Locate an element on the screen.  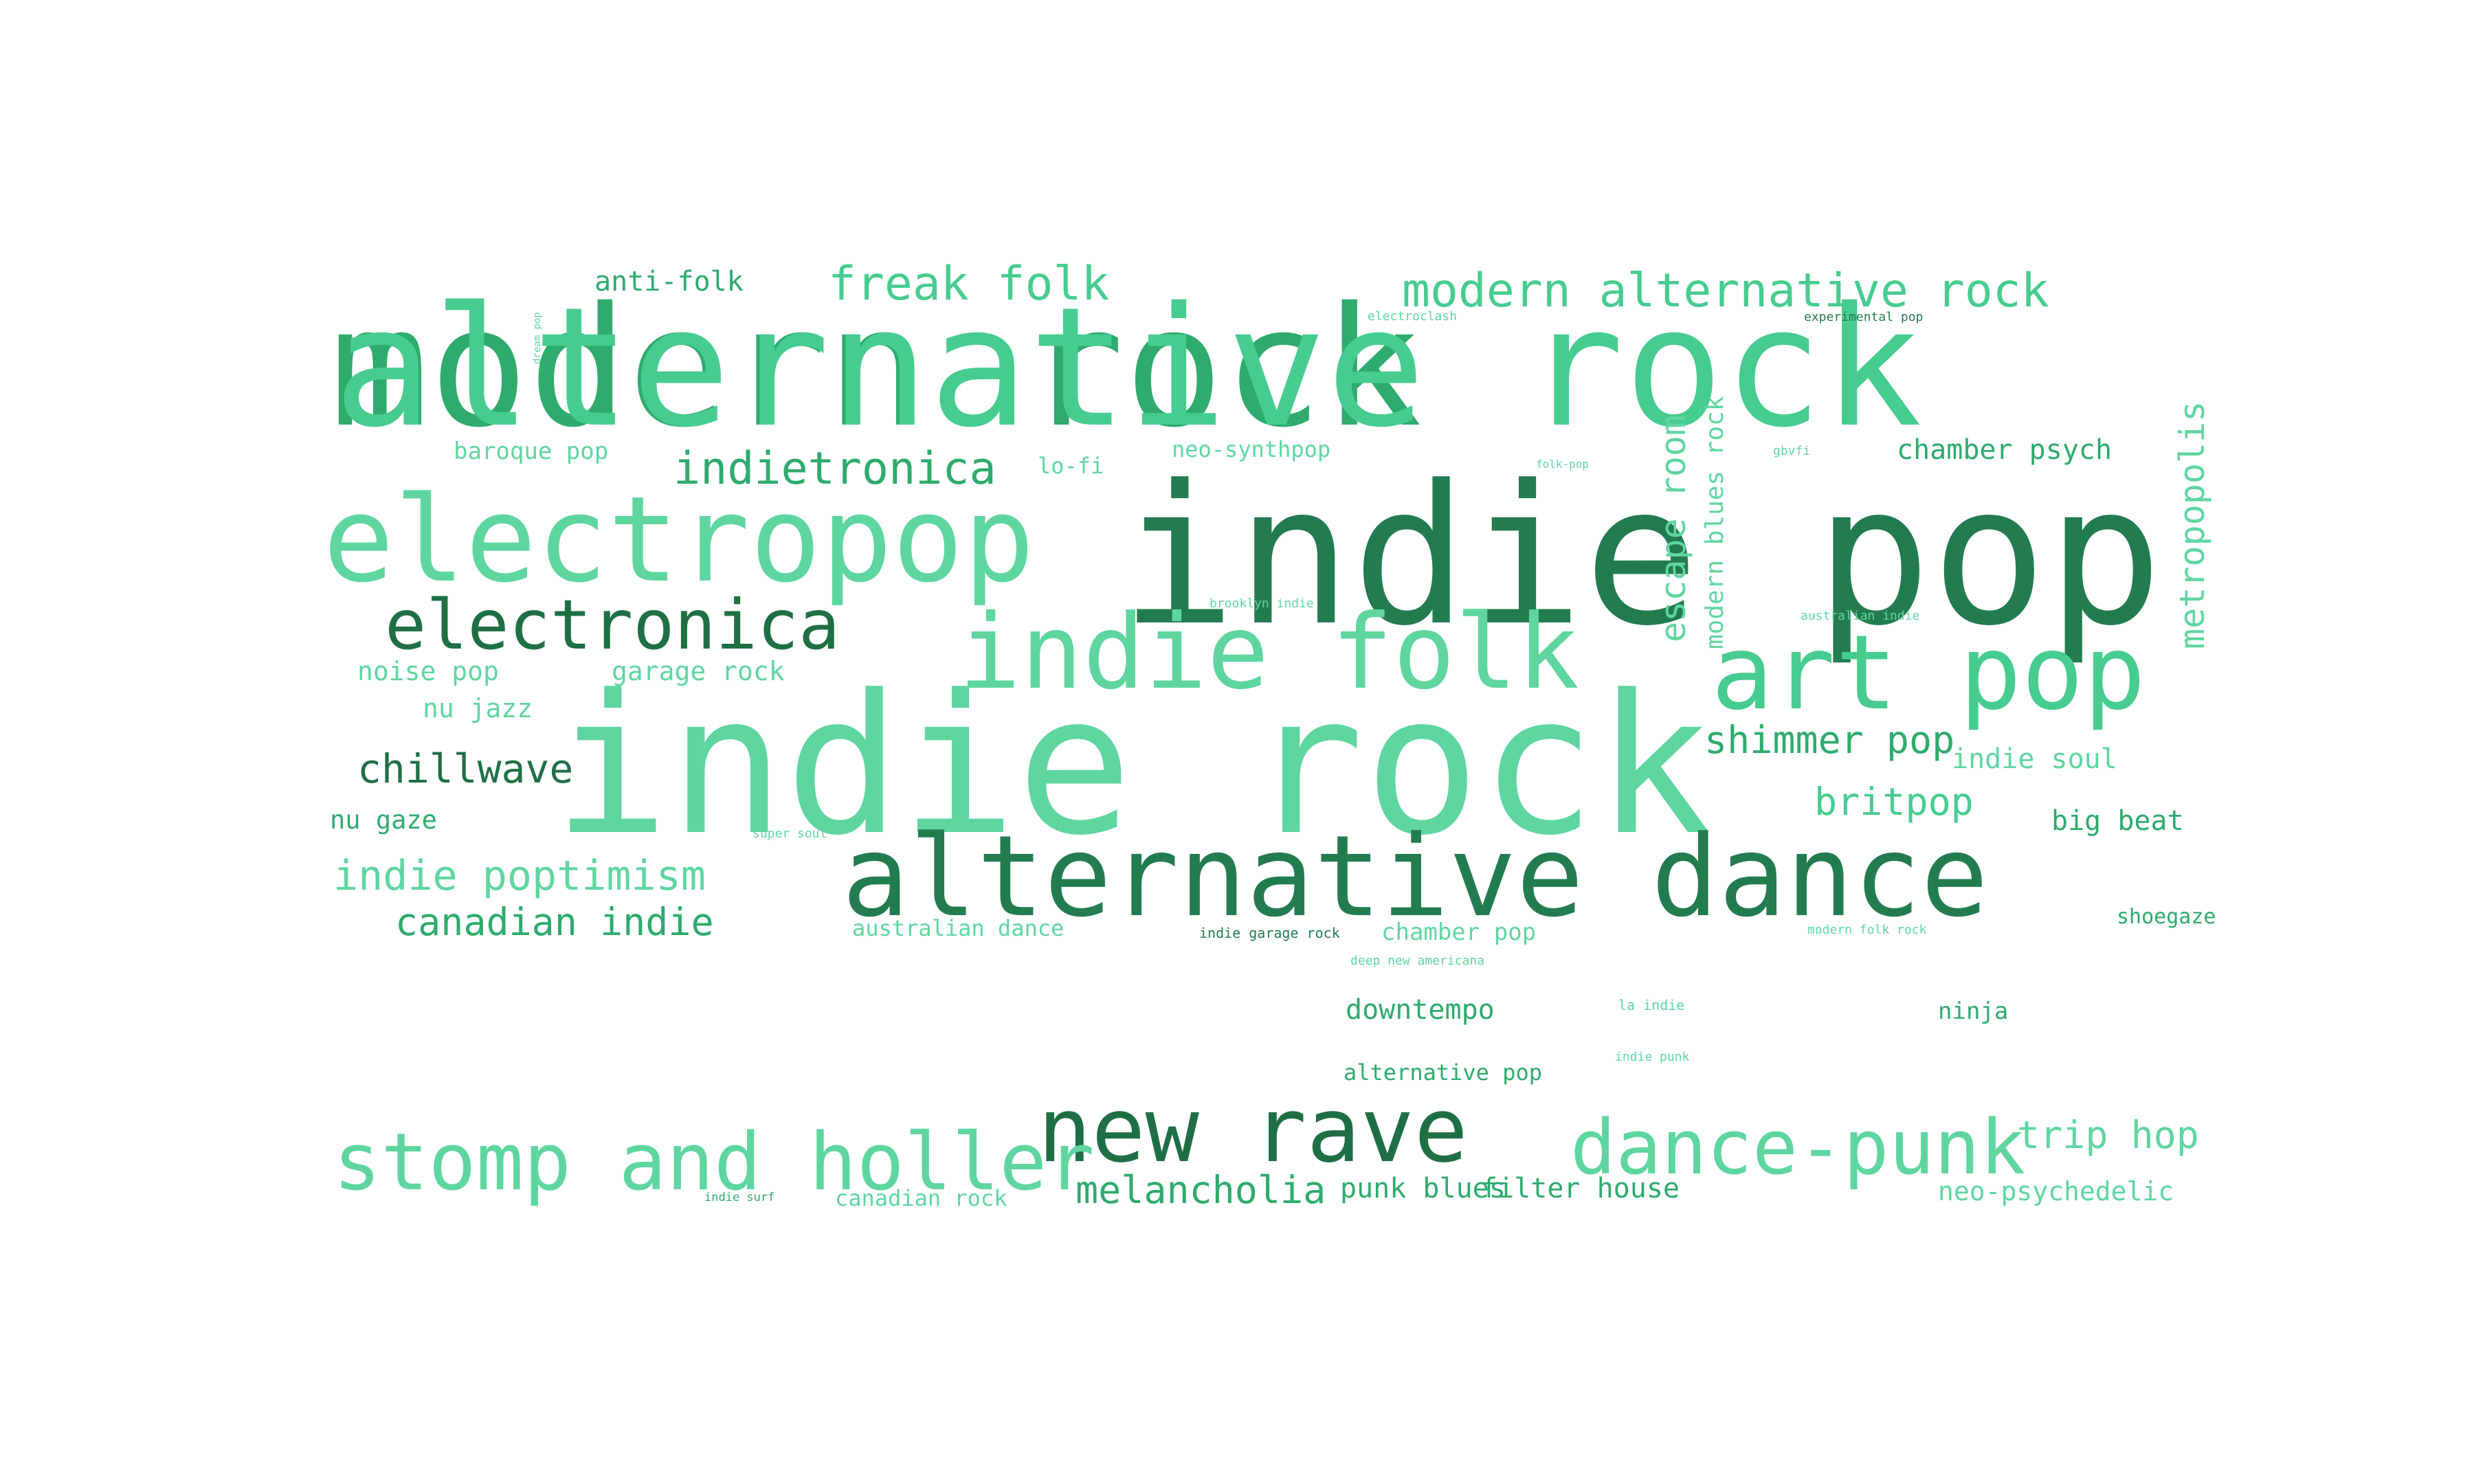
word-australian-indie: australian indie is located at coordinates (1860, 616).